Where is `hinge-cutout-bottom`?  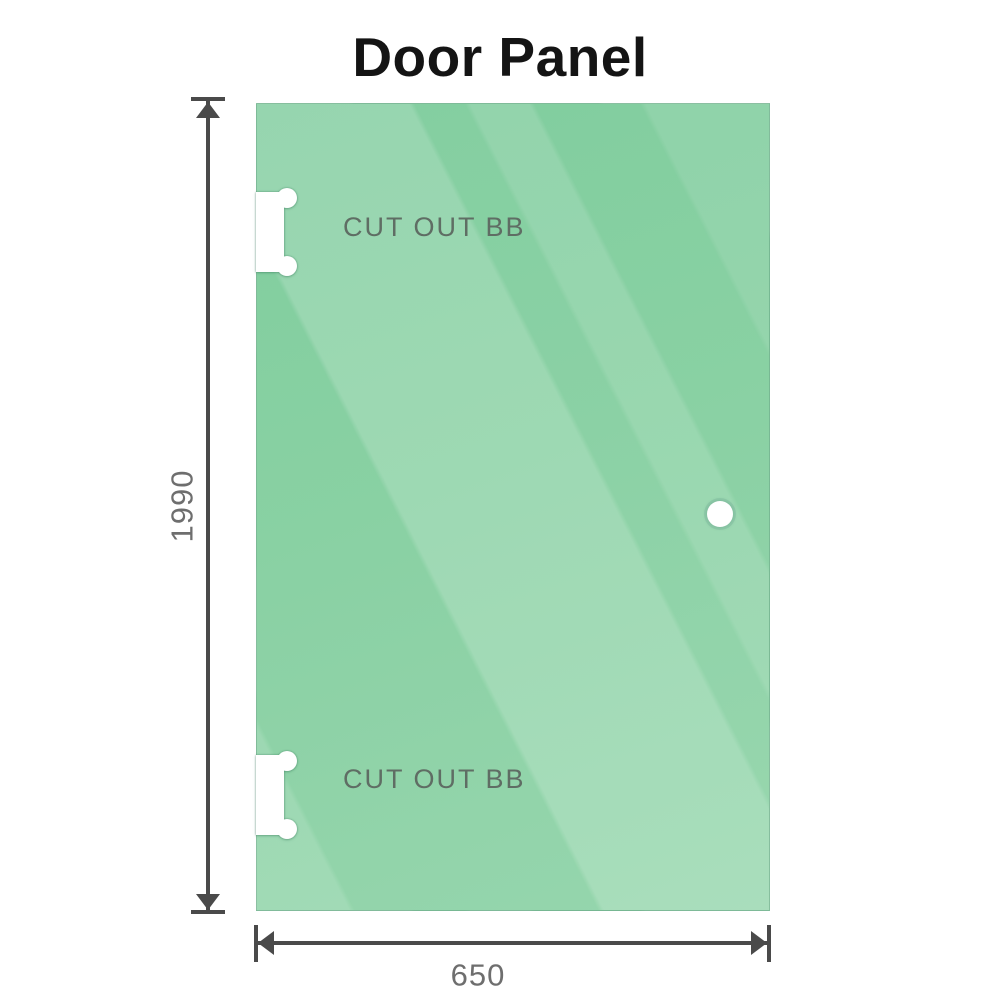
hinge-cutout-bottom is located at coordinates (280, 796).